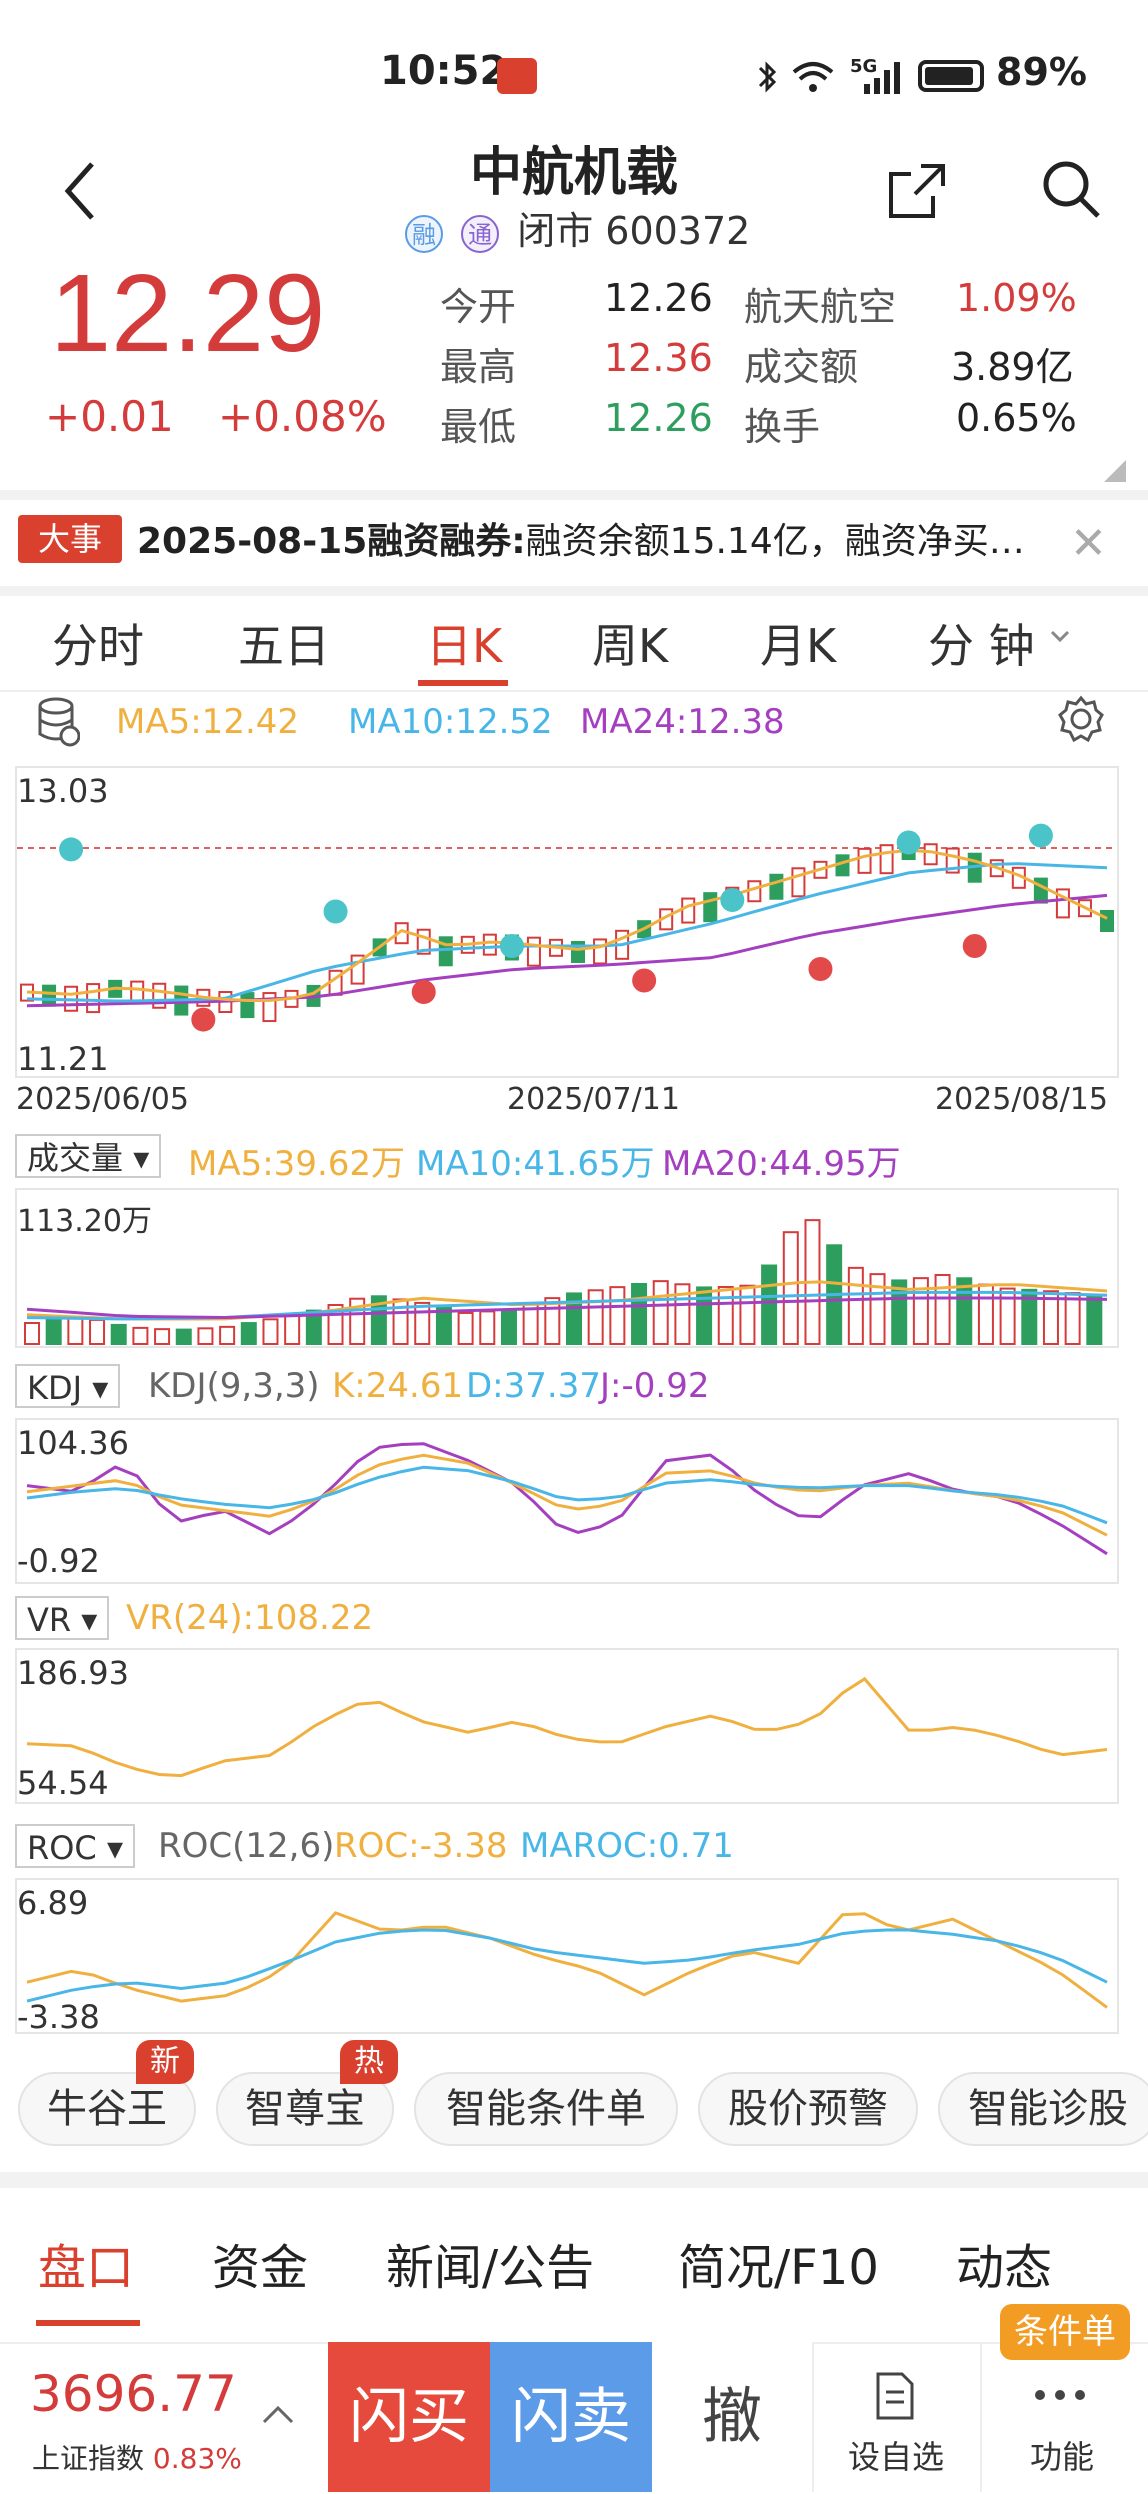 The image size is (1148, 2494). Describe the element at coordinates (1060, 2395) in the screenshot. I see `more-dots-icon` at that location.